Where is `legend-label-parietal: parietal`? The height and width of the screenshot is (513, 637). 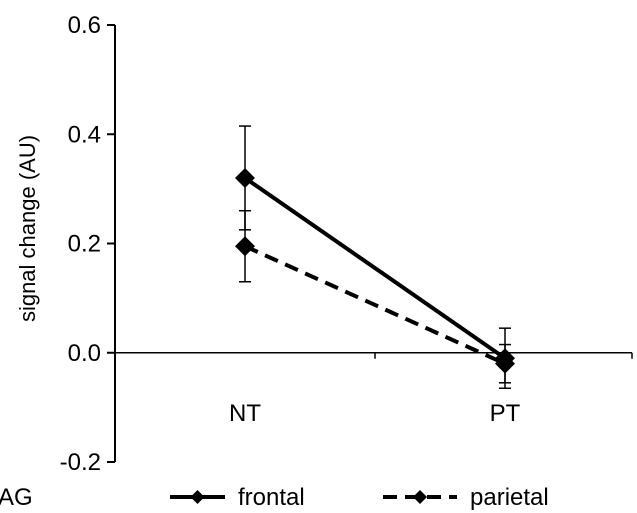 legend-label-parietal: parietal is located at coordinates (509, 497).